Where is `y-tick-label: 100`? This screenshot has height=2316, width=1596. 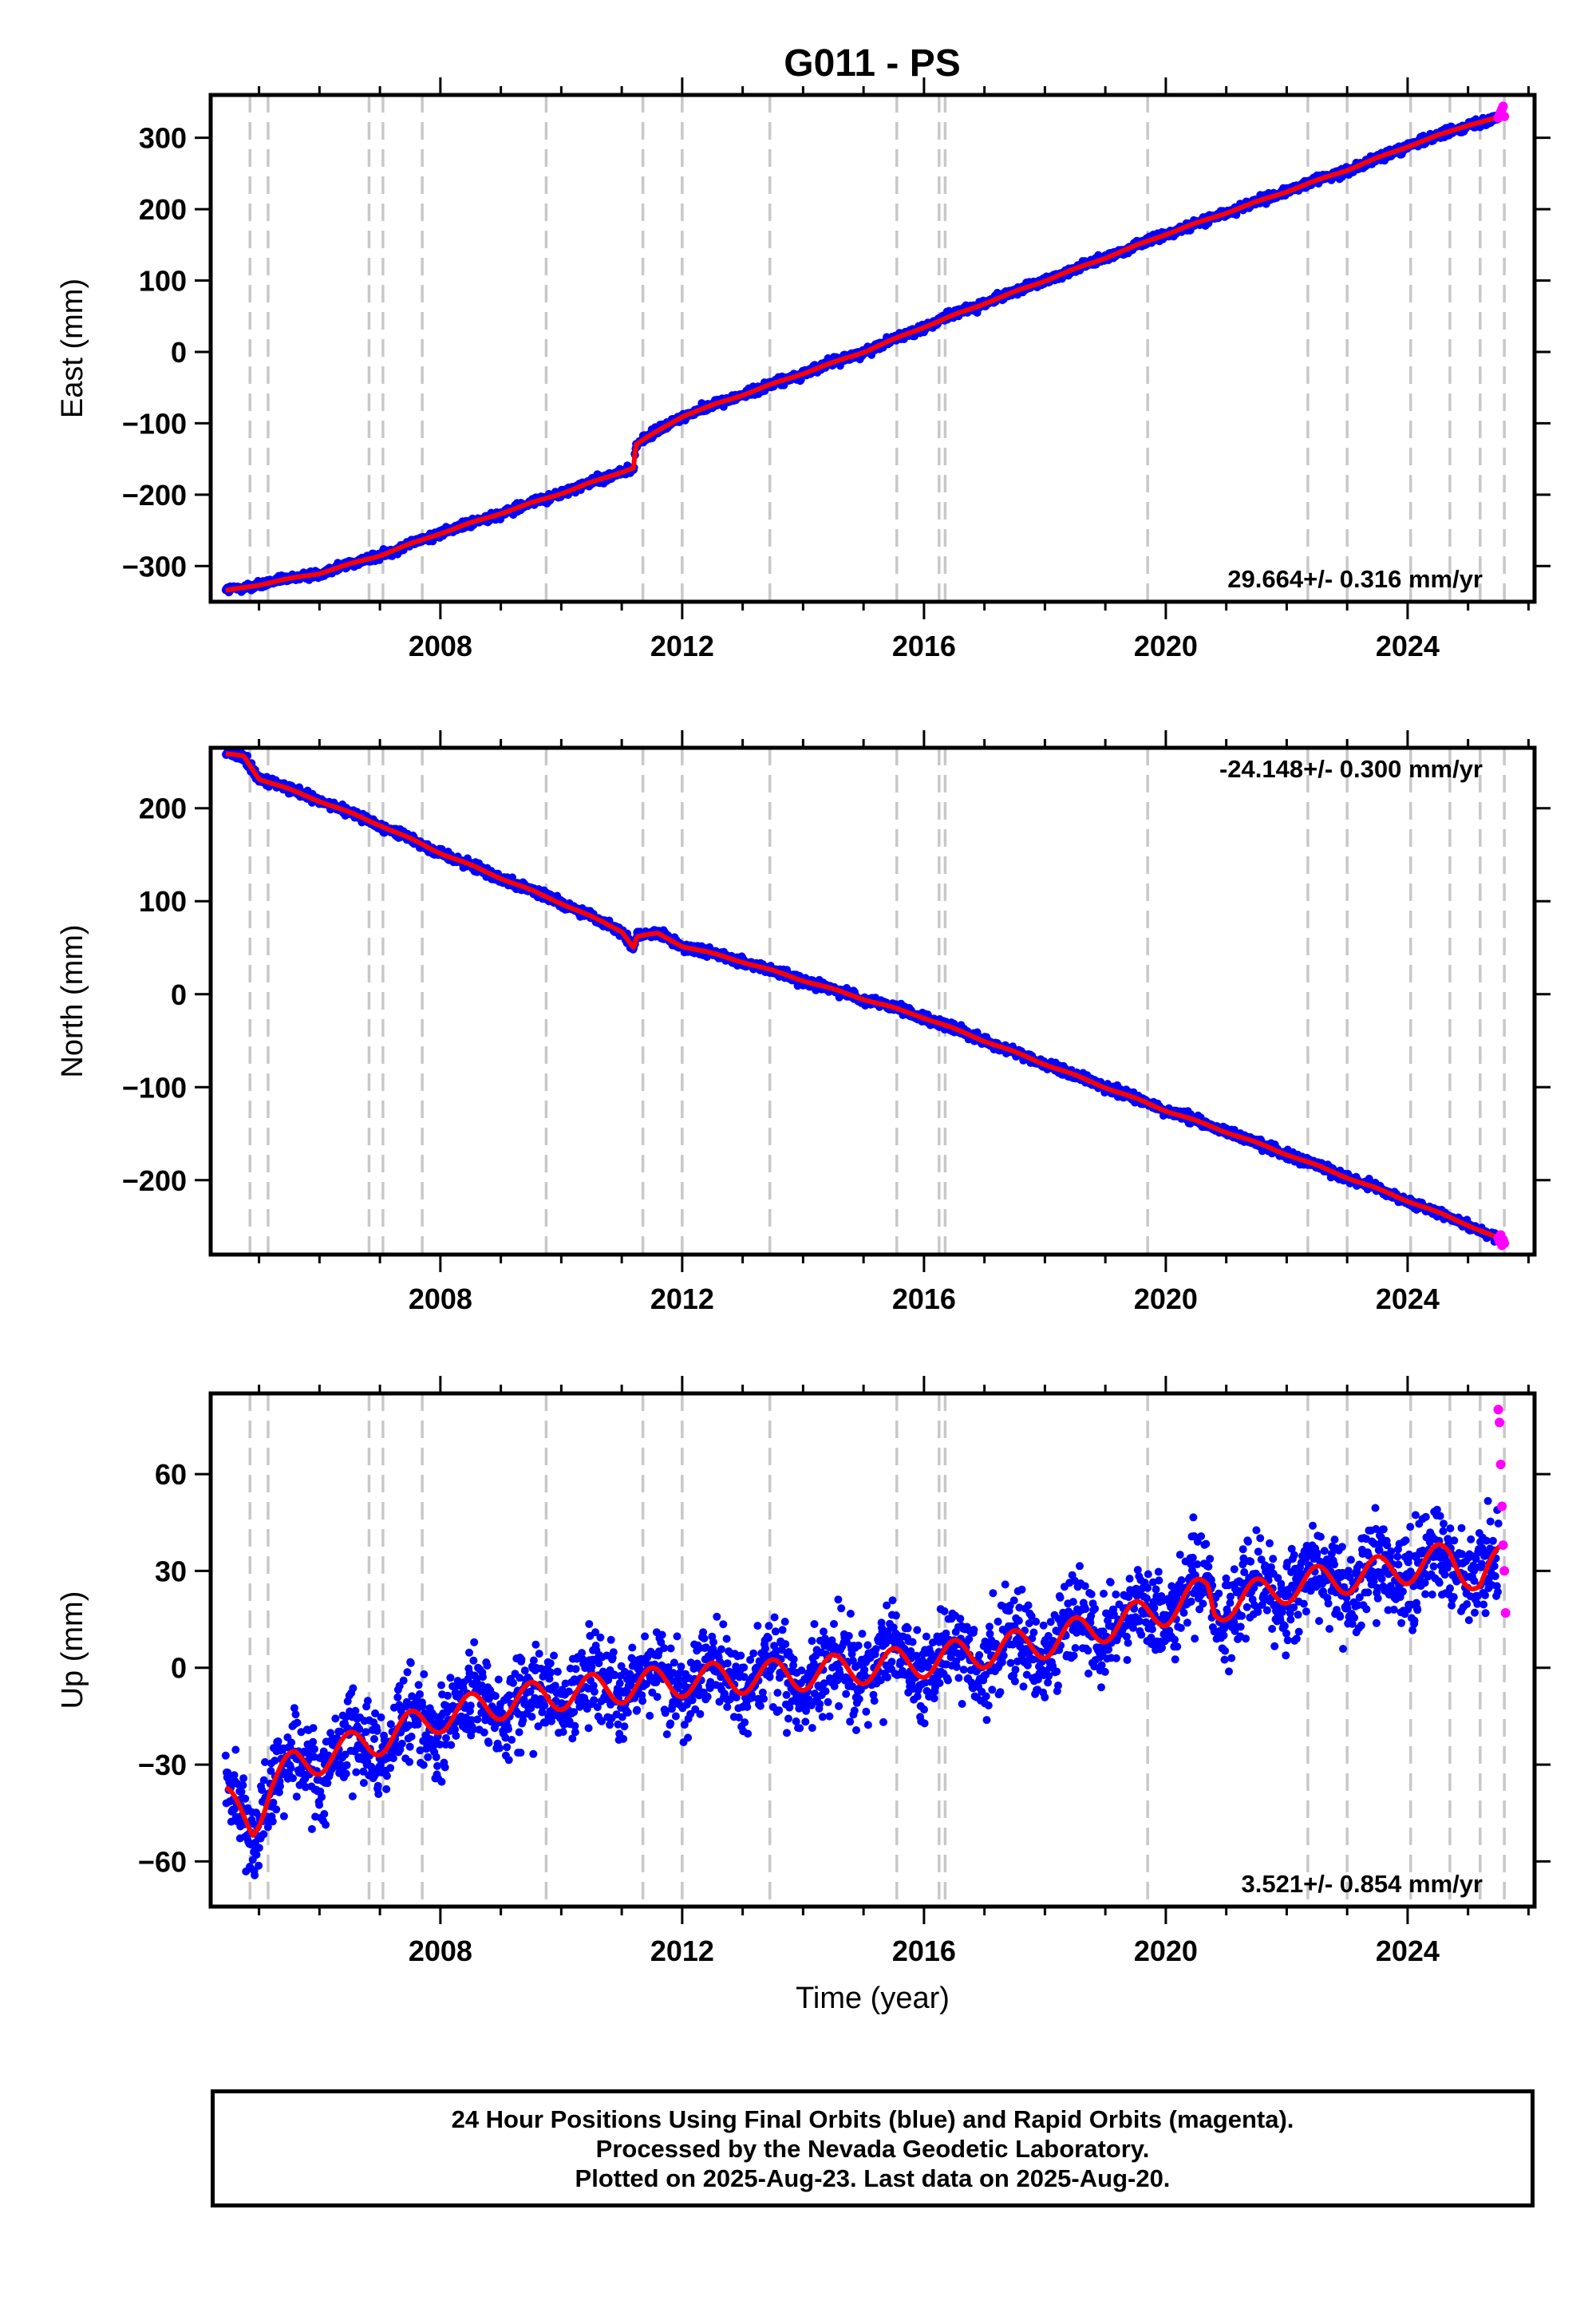
y-tick-label: 100 is located at coordinates (163, 281).